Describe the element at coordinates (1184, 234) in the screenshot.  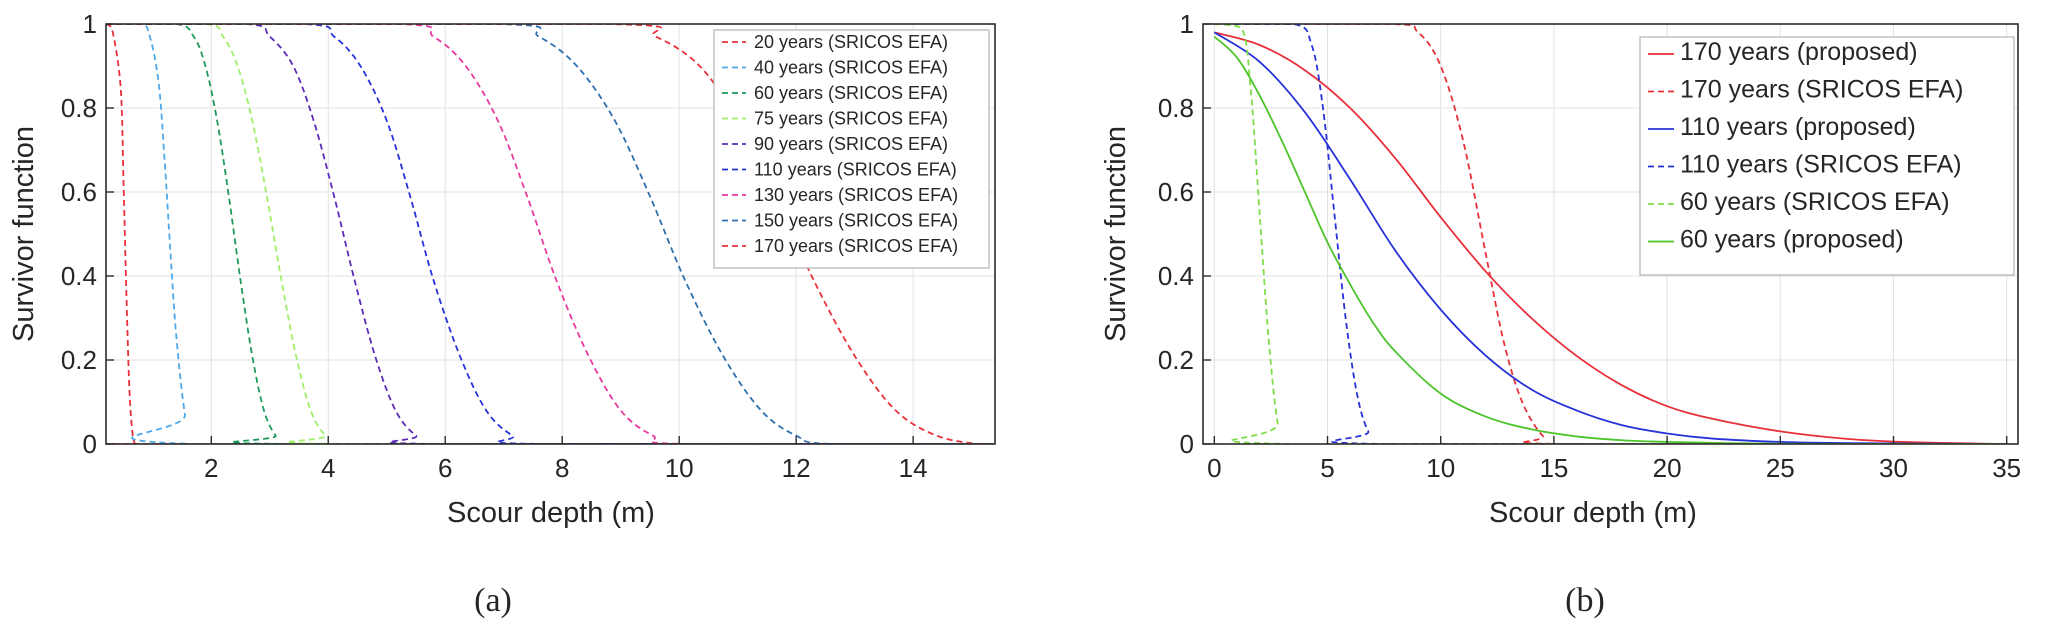
I see `panel-b-y-tick-labels: 0 0.2 0.4 0.6 0.8 1` at that location.